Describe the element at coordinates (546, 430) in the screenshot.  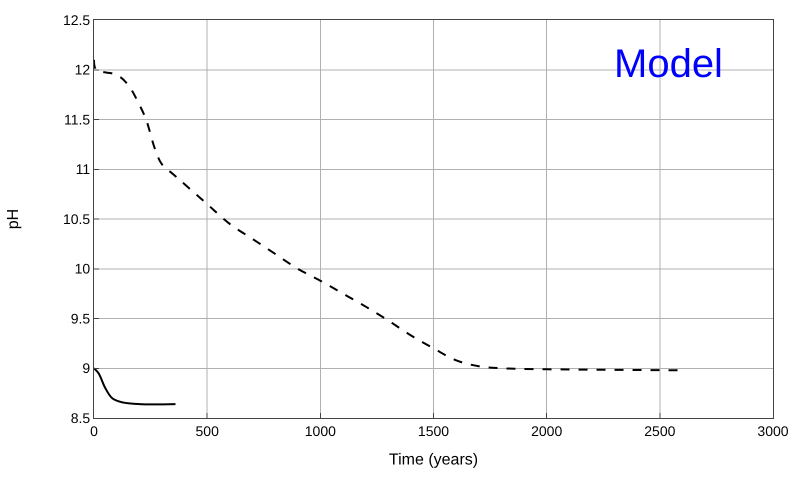
I see `x-tick-label: 2000` at that location.